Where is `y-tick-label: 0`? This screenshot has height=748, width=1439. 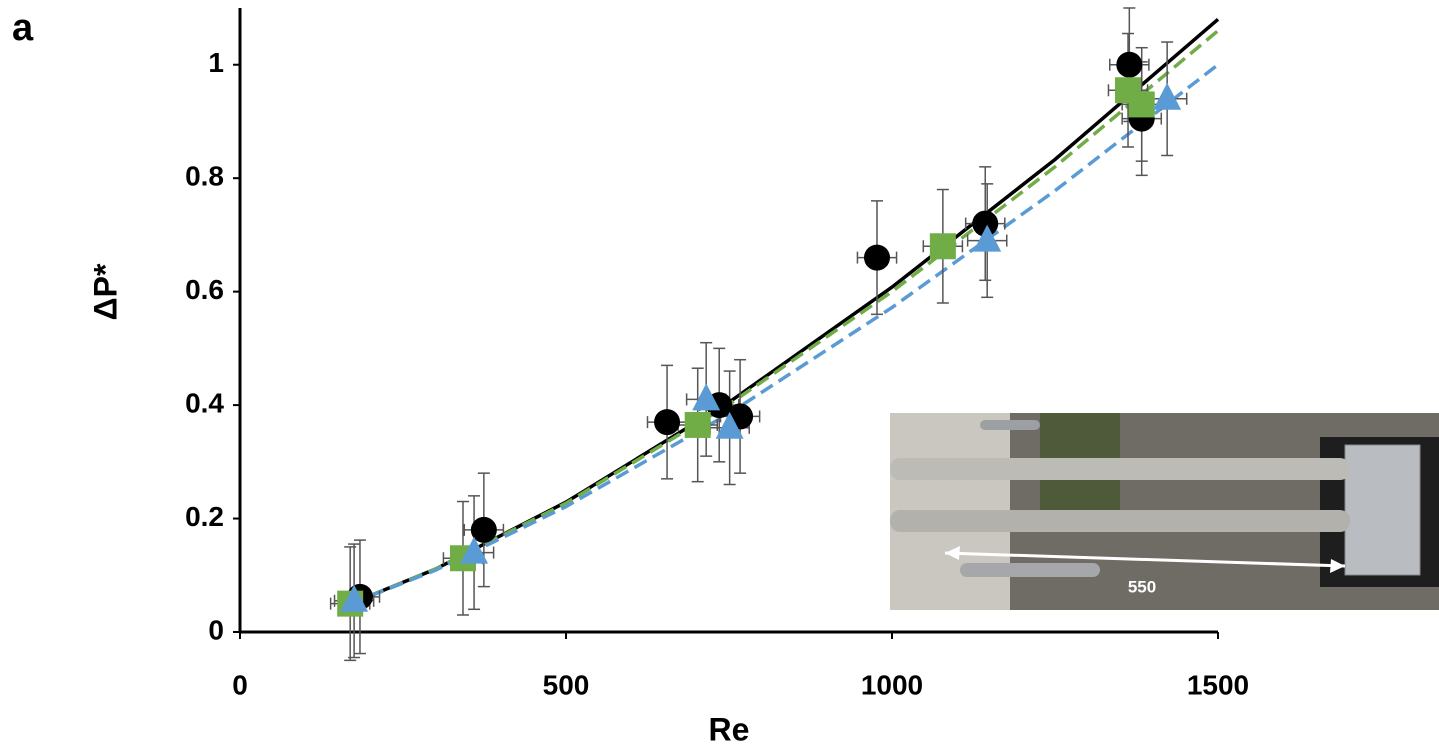
y-tick-label: 0 is located at coordinates (216, 629).